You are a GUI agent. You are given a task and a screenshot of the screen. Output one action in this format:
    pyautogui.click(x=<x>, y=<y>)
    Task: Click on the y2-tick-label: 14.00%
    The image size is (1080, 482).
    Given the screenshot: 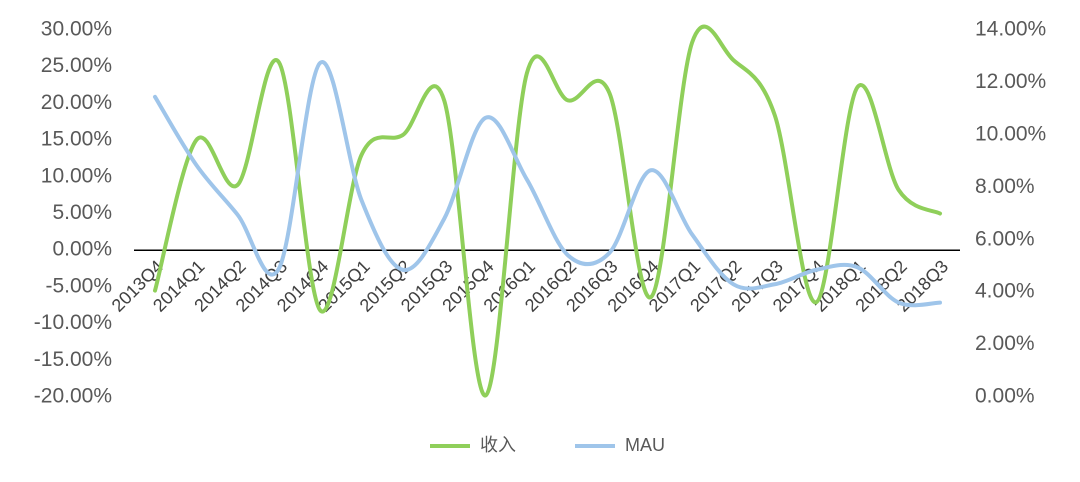 What is the action you would take?
    pyautogui.click(x=1010, y=29)
    